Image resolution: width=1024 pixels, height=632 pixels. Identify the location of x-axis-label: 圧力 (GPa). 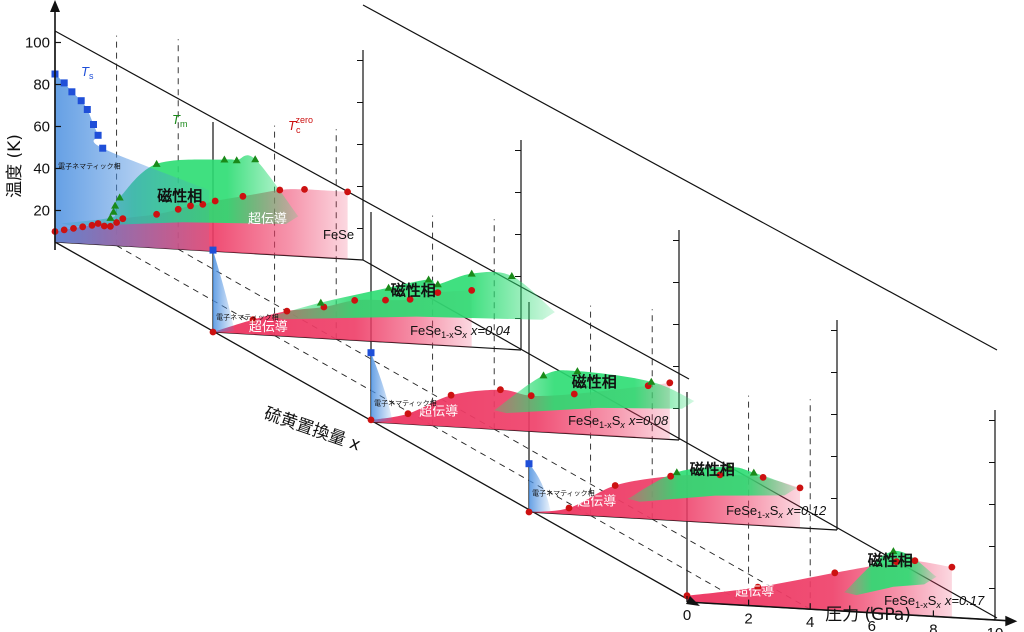
(868, 615).